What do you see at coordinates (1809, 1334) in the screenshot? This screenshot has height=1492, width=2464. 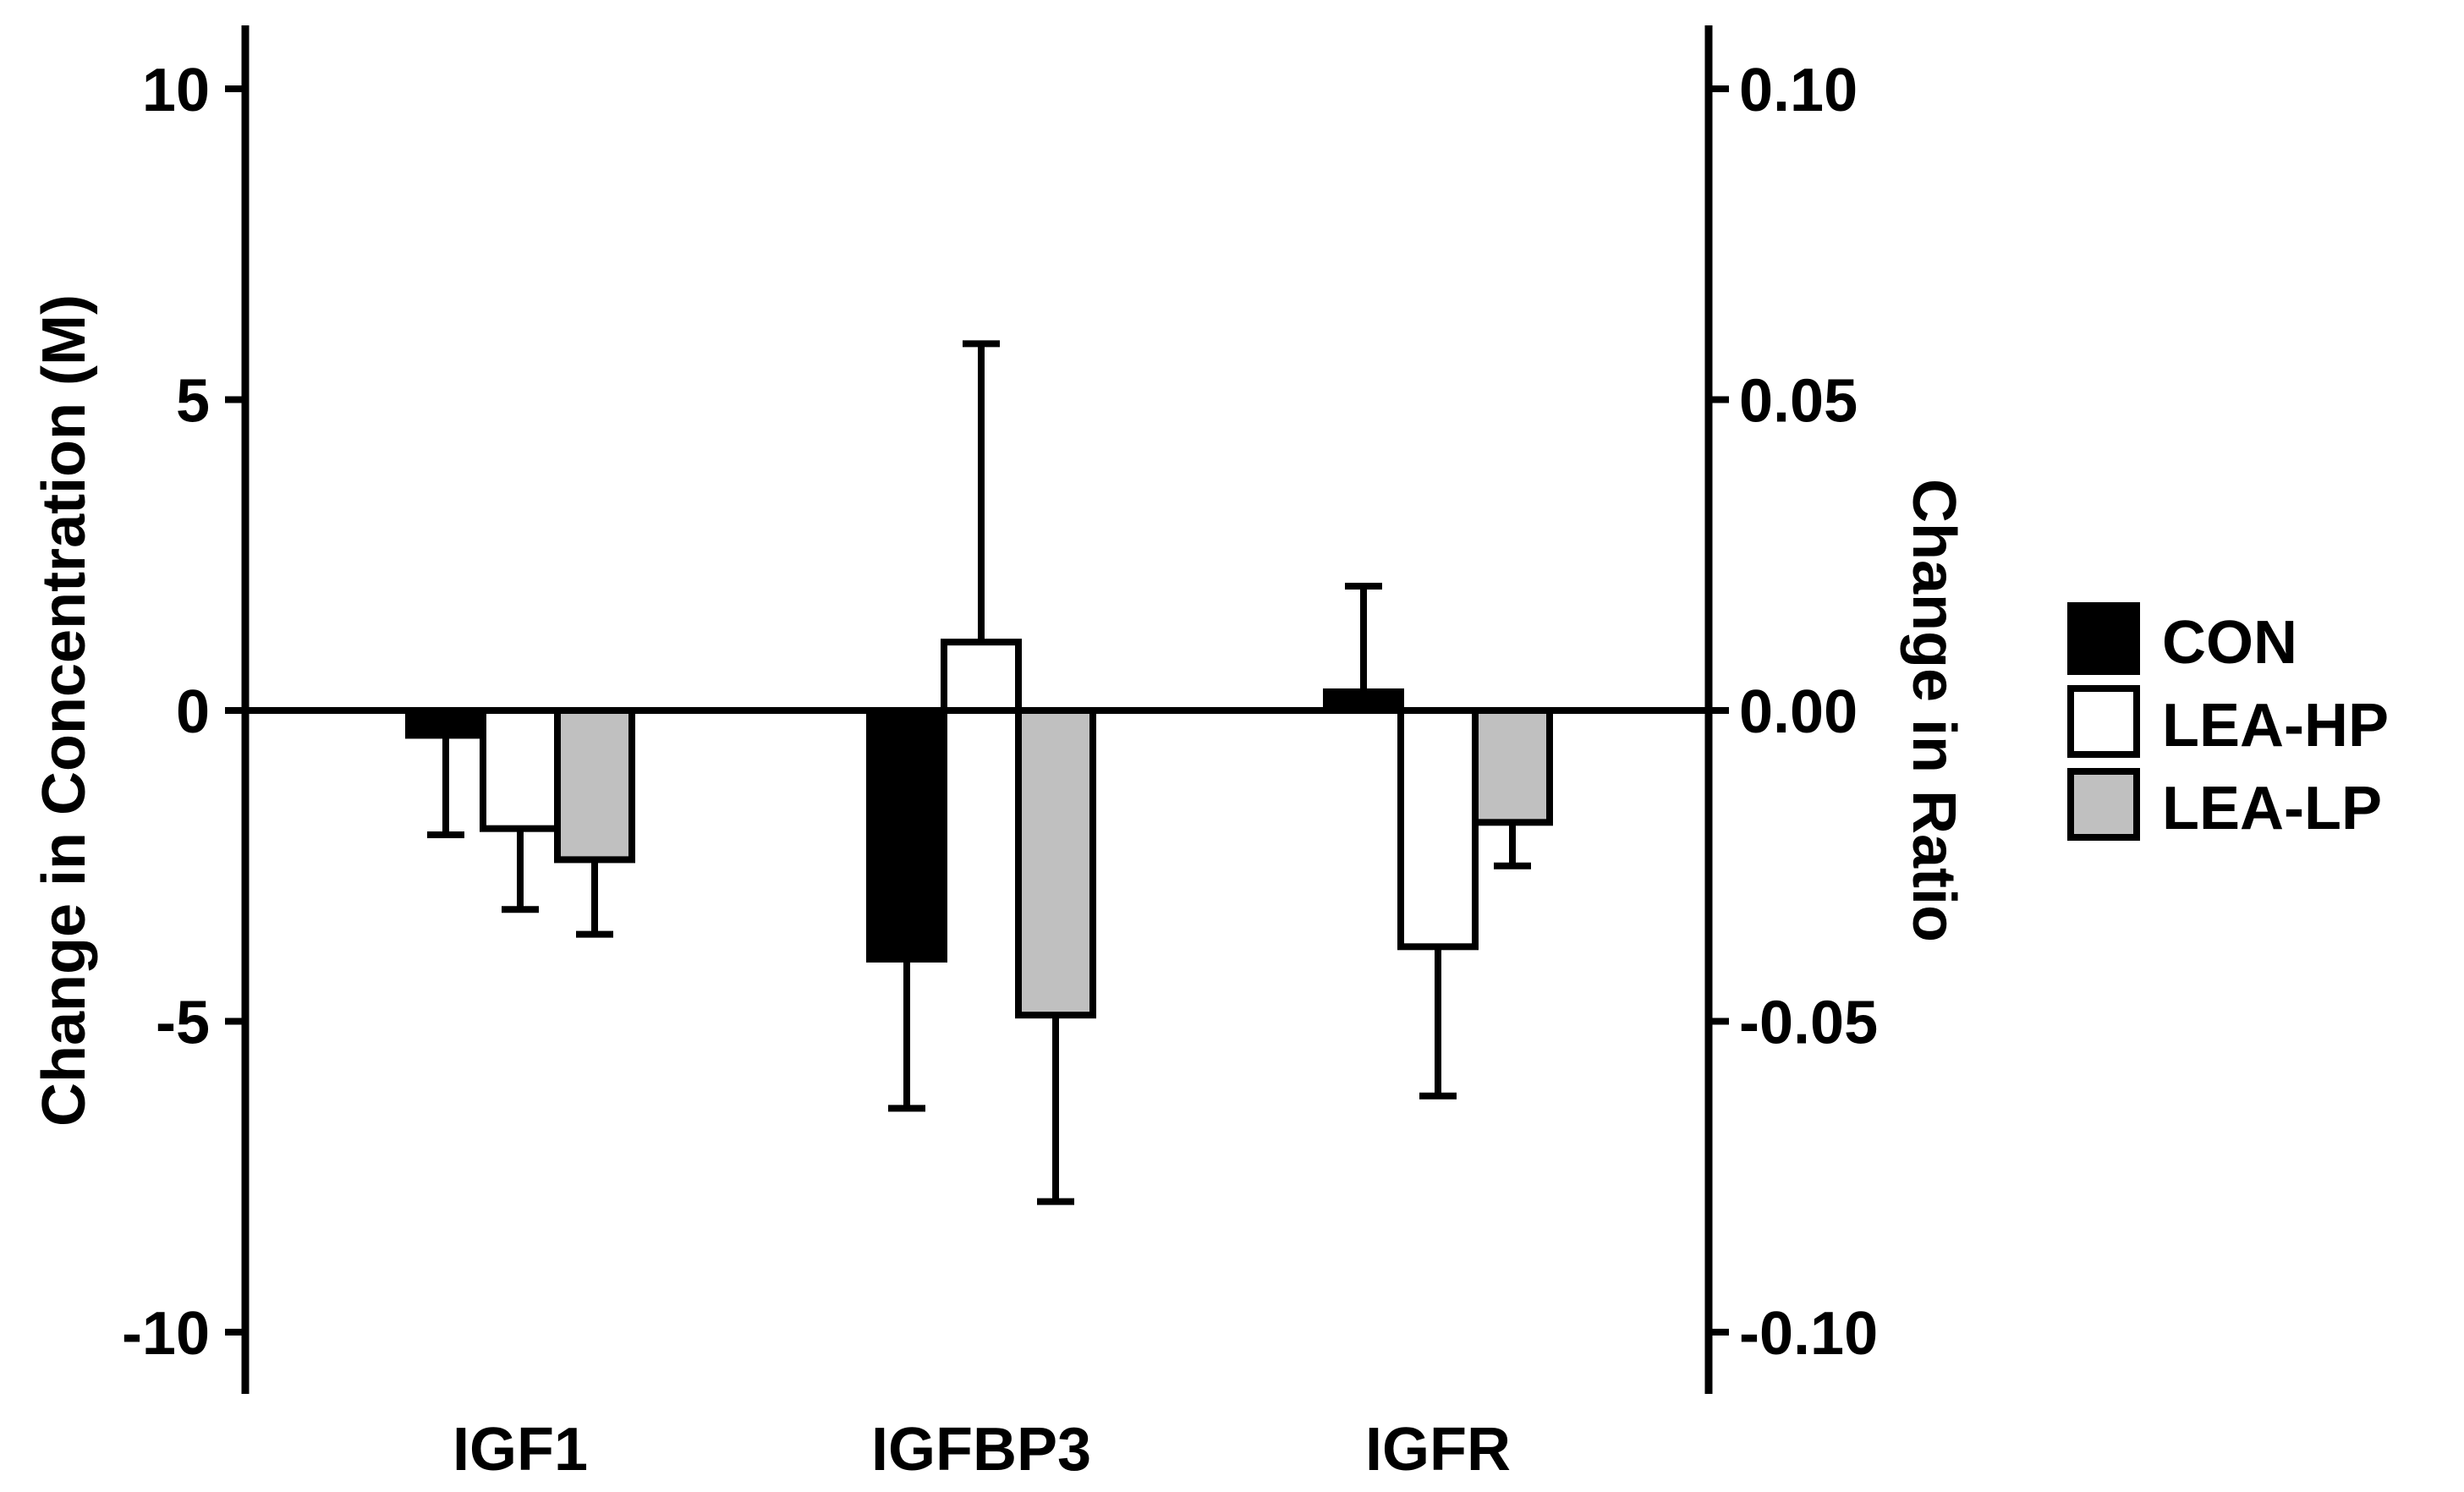 I see `y-tick-label-right: -0.10` at bounding box center [1809, 1334].